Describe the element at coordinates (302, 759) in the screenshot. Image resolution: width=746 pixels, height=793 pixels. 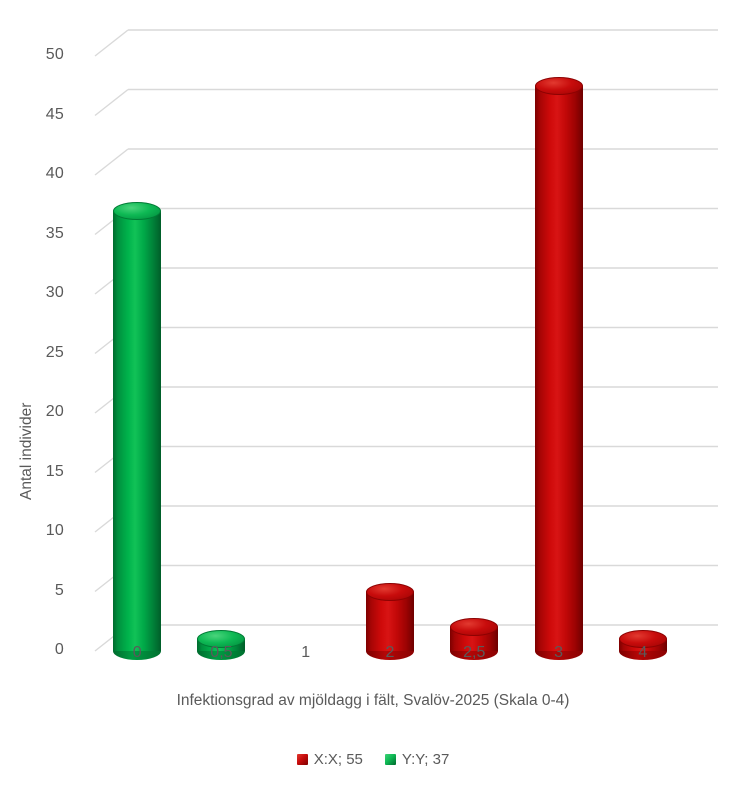
I see `legend-swatch-red` at that location.